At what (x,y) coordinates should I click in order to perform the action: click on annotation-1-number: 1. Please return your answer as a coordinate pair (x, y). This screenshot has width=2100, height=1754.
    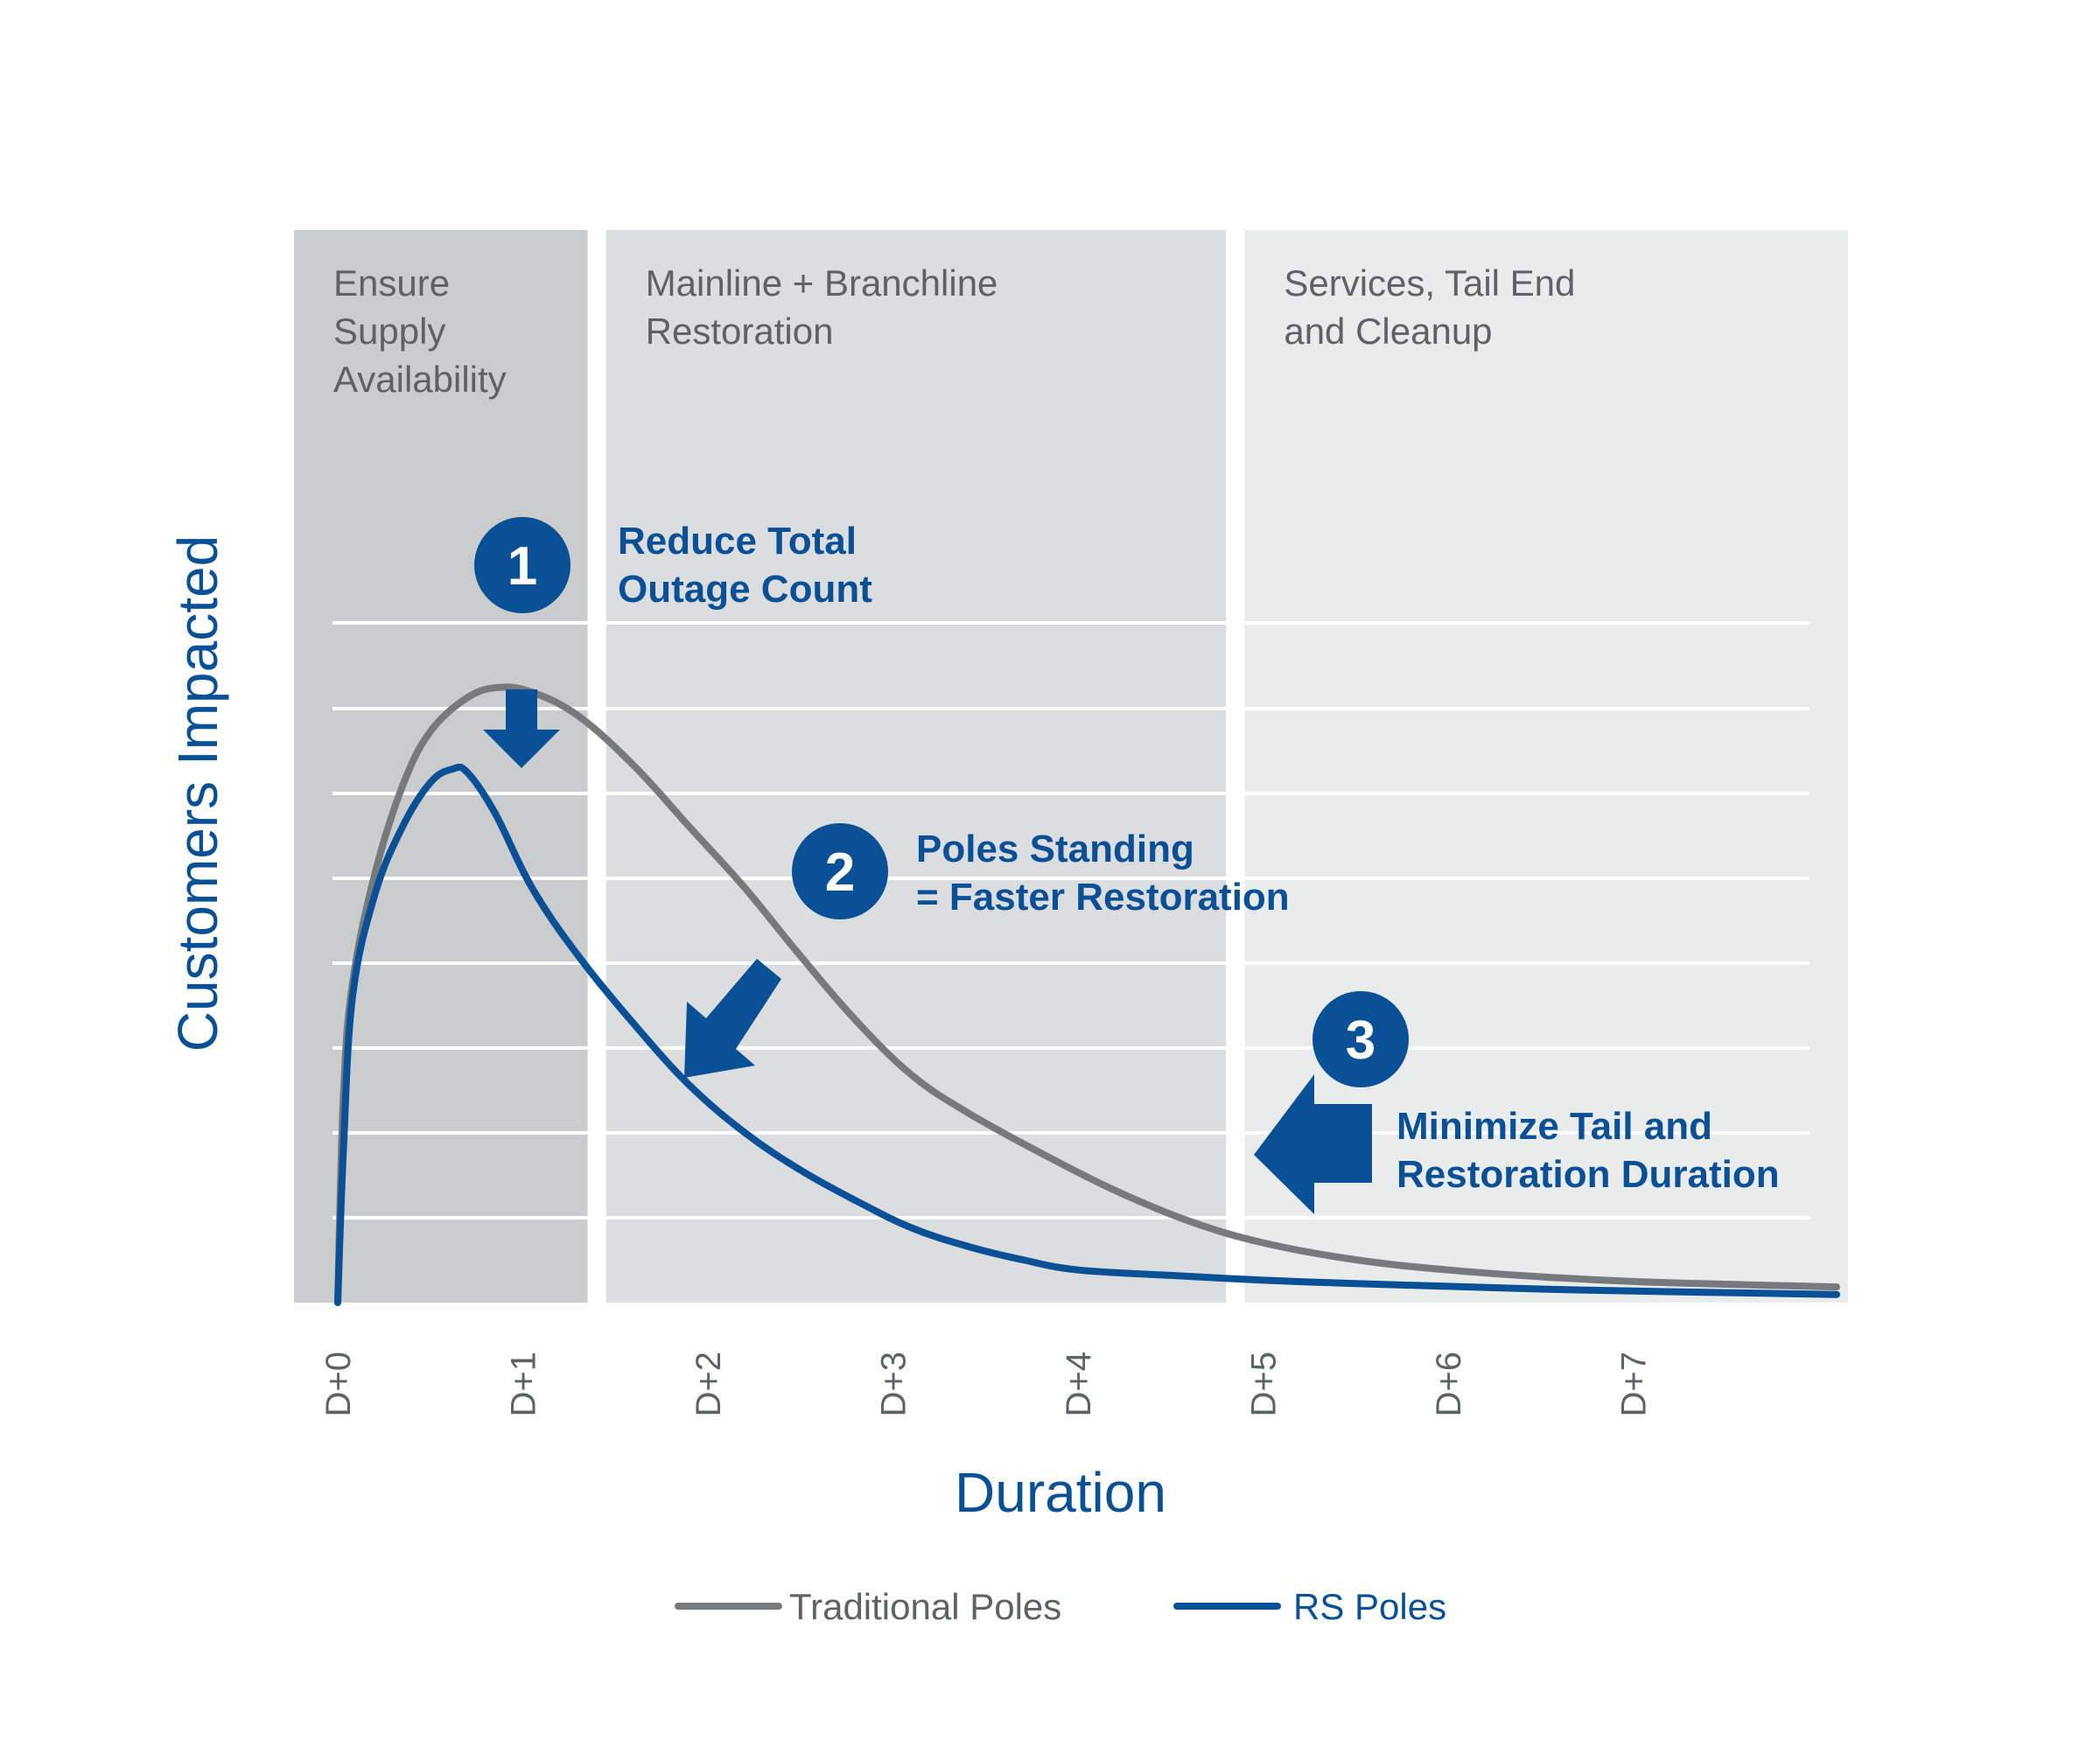
    Looking at the image, I should click on (522, 566).